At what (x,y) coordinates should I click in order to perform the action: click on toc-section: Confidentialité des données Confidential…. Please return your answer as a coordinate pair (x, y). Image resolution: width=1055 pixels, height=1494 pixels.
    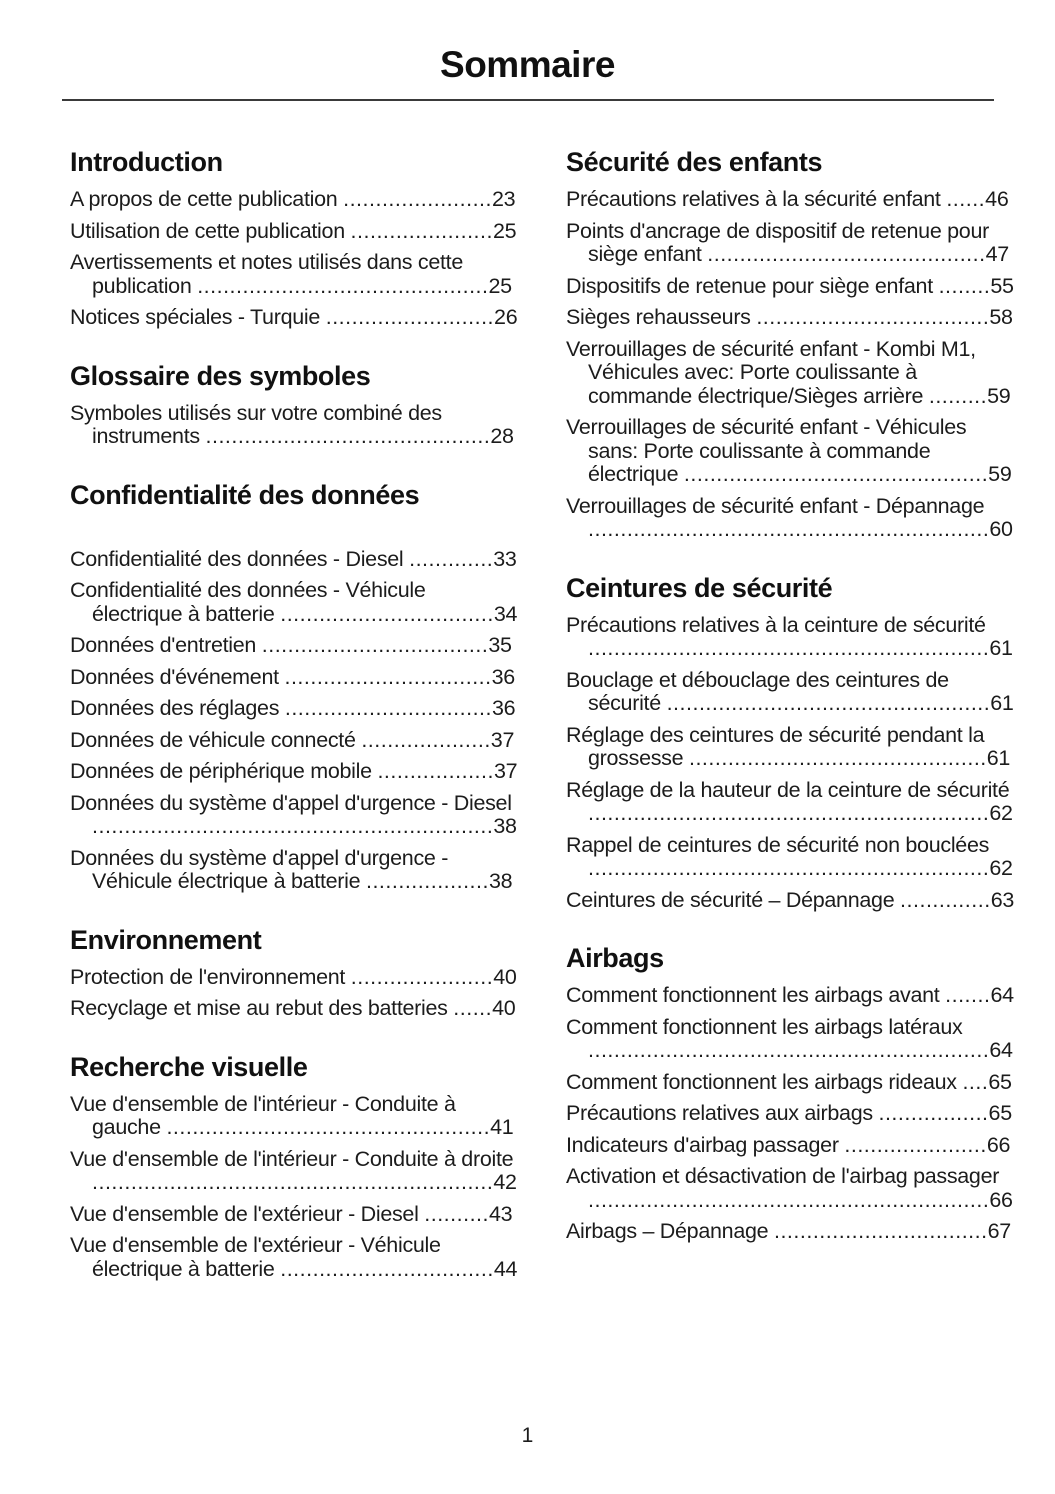
    Looking at the image, I should click on (294, 687).